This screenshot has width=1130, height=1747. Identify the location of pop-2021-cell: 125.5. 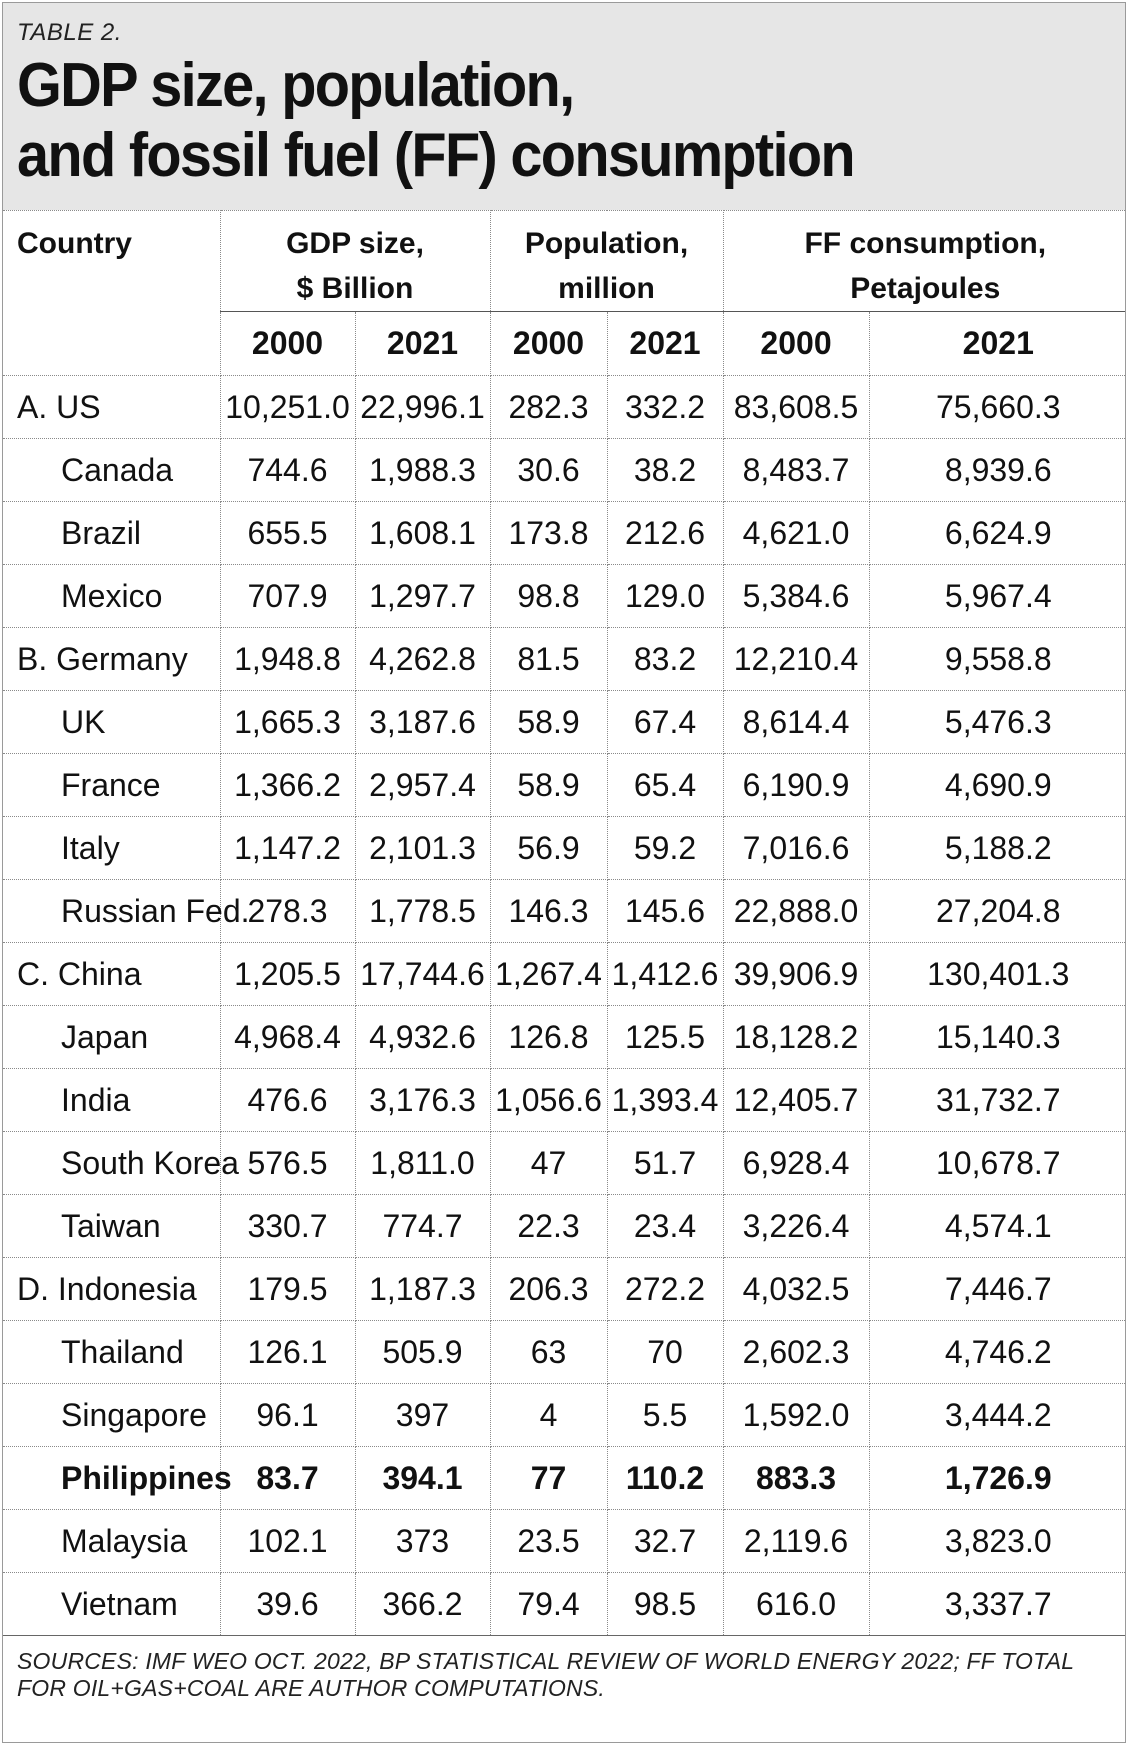
(665, 1037).